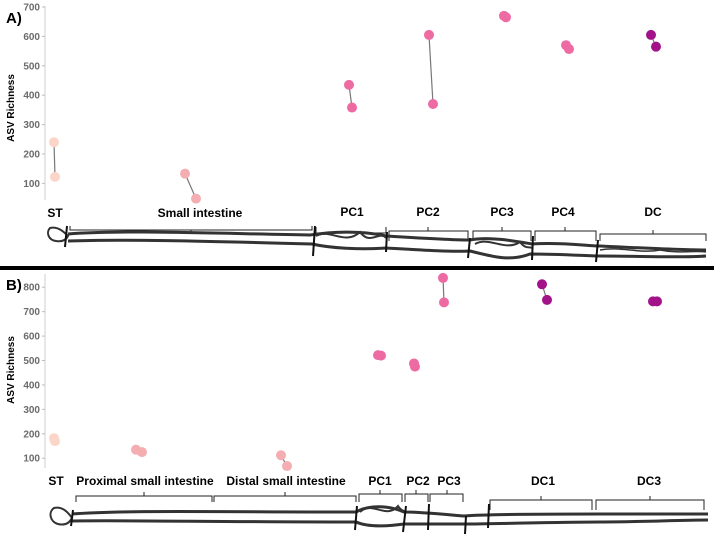  Describe the element at coordinates (11, 108) in the screenshot. I see `panel-a-y-axis-label: ASV Richness` at that location.